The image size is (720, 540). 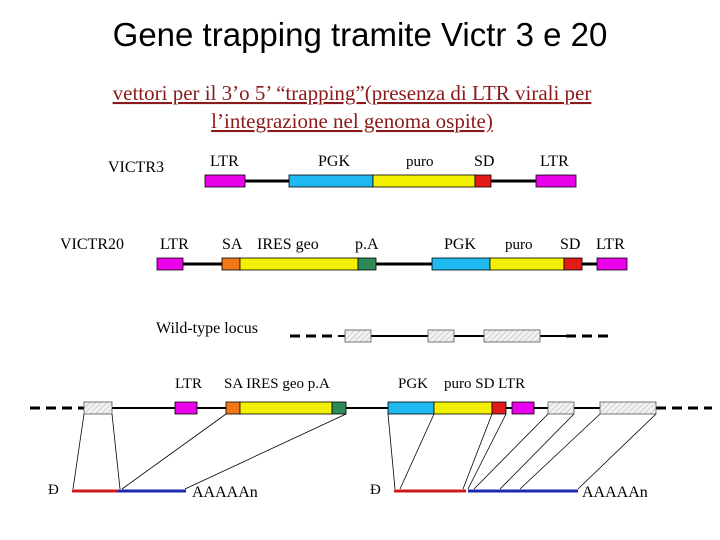 I want to click on victr3-name: VICTR3, so click(x=136, y=167).